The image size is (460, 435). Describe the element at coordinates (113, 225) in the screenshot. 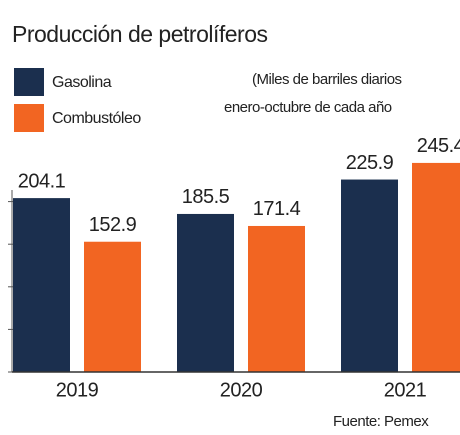

I see `data-label: 152.9` at that location.